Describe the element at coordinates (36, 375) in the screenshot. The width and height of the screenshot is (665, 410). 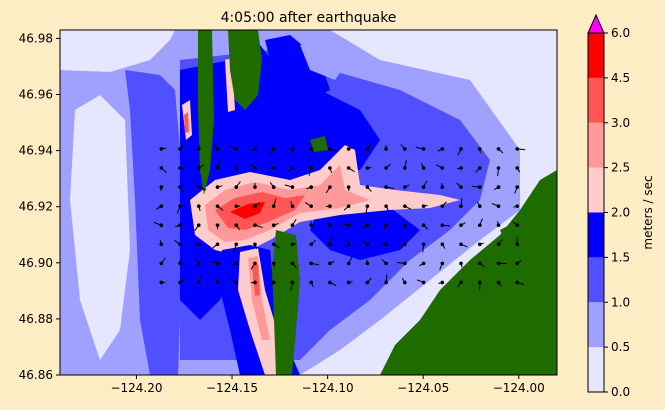
I see `y-tick-label: 46.86` at that location.